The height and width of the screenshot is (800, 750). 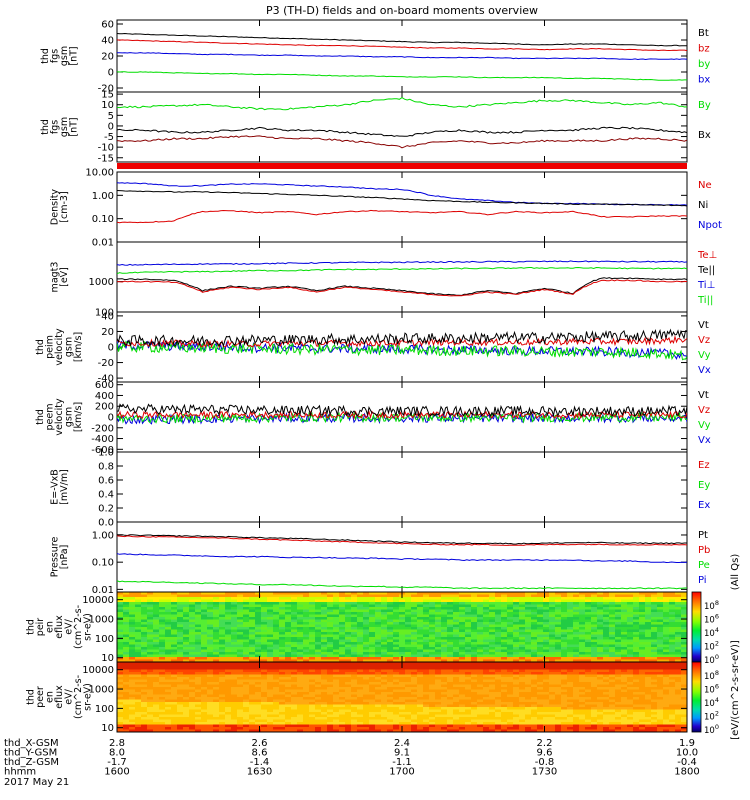 I want to click on series-By, so click(x=402, y=104).